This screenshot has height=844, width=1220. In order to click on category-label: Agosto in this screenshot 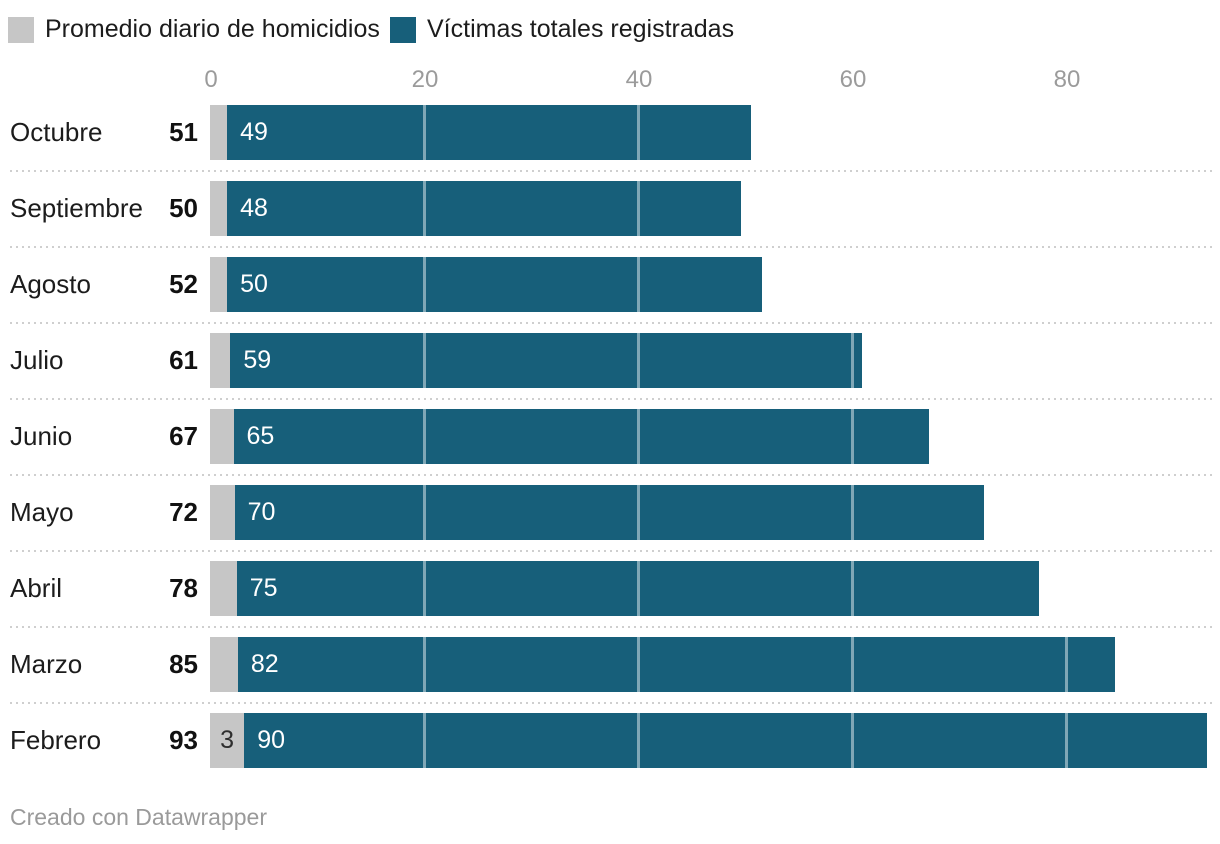, I will do `click(50, 284)`.